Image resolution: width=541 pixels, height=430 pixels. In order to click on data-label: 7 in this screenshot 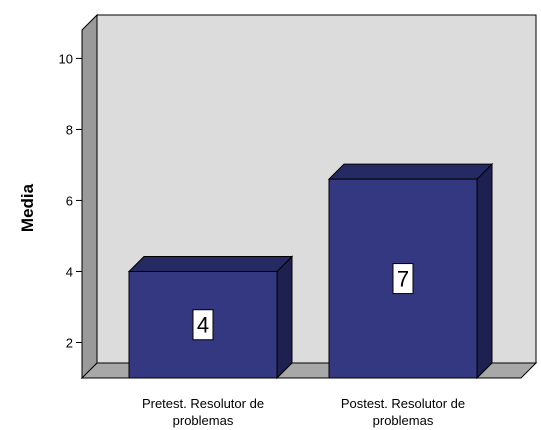, I will do `click(403, 279)`.